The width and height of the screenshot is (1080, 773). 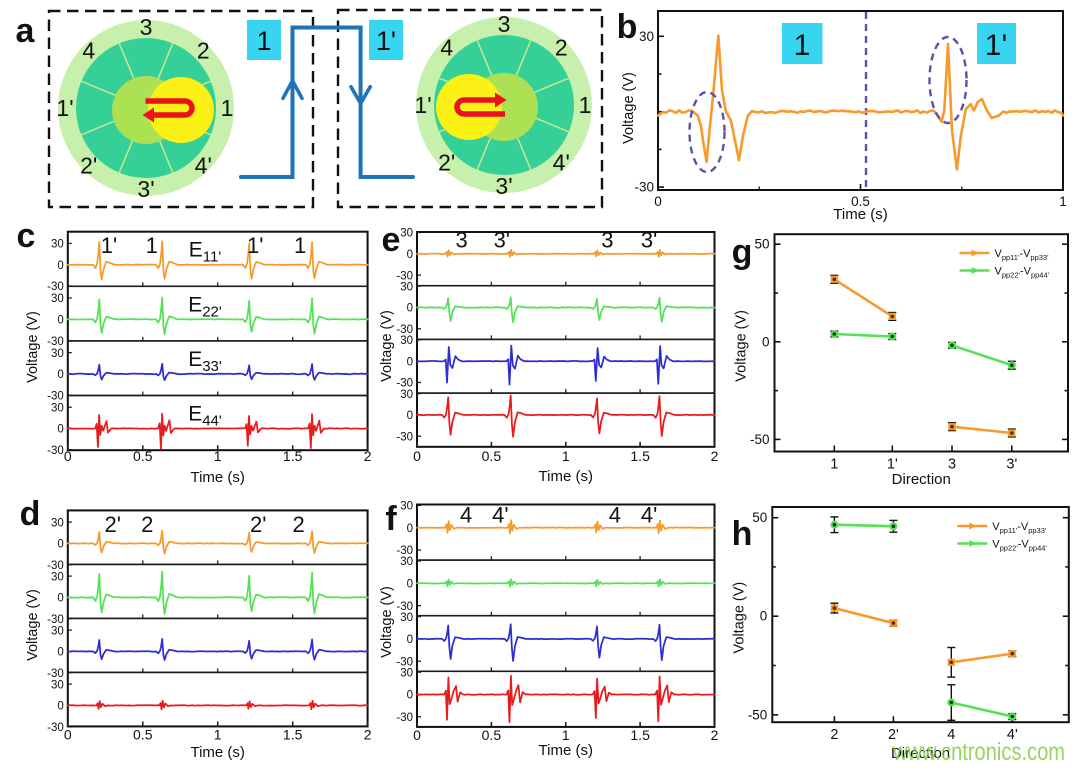 I want to click on svg-text: E33', so click(x=205, y=361).